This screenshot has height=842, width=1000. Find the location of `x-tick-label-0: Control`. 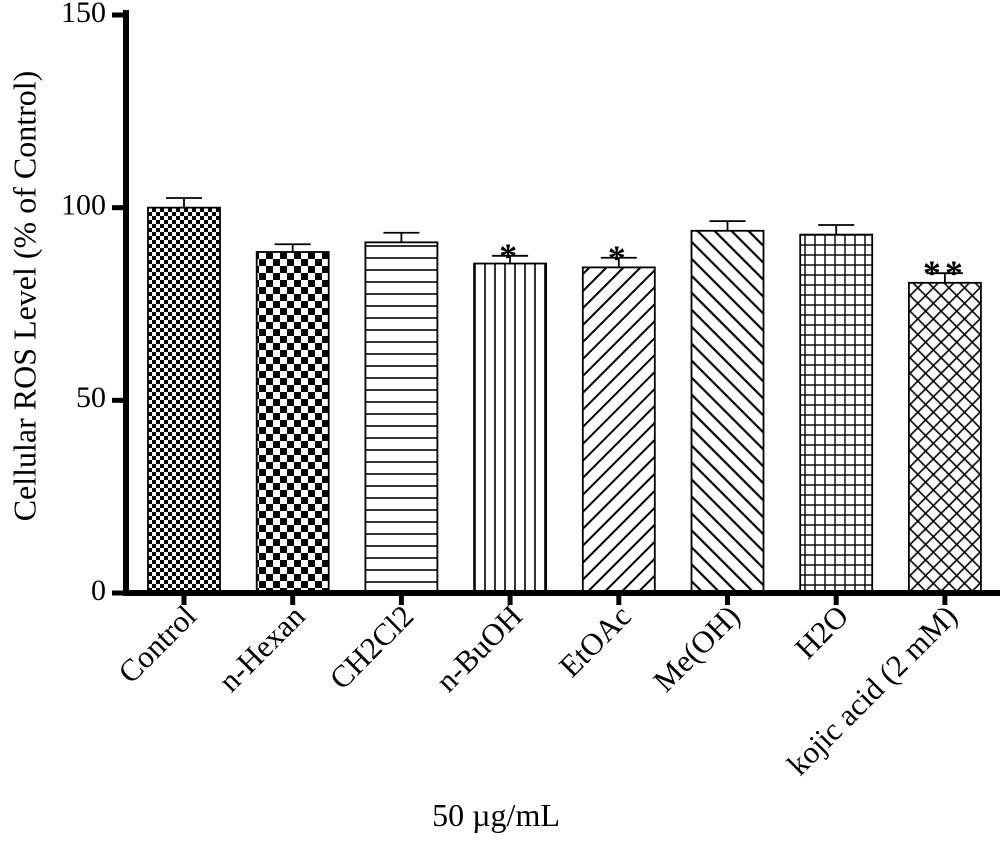

x-tick-label-0: Control is located at coordinates (157, 644).